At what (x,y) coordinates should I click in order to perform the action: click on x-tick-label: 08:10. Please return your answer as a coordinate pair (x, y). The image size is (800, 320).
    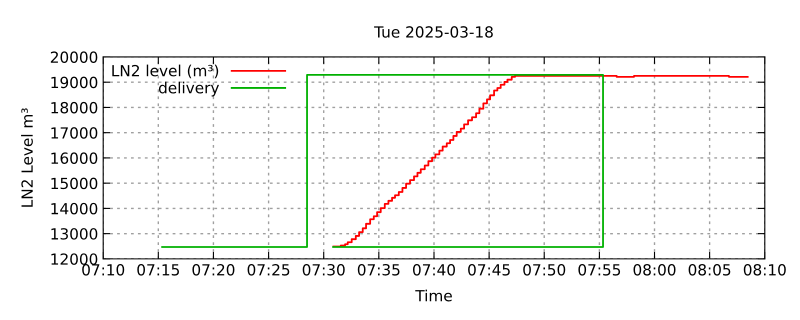
    Looking at the image, I should click on (765, 270).